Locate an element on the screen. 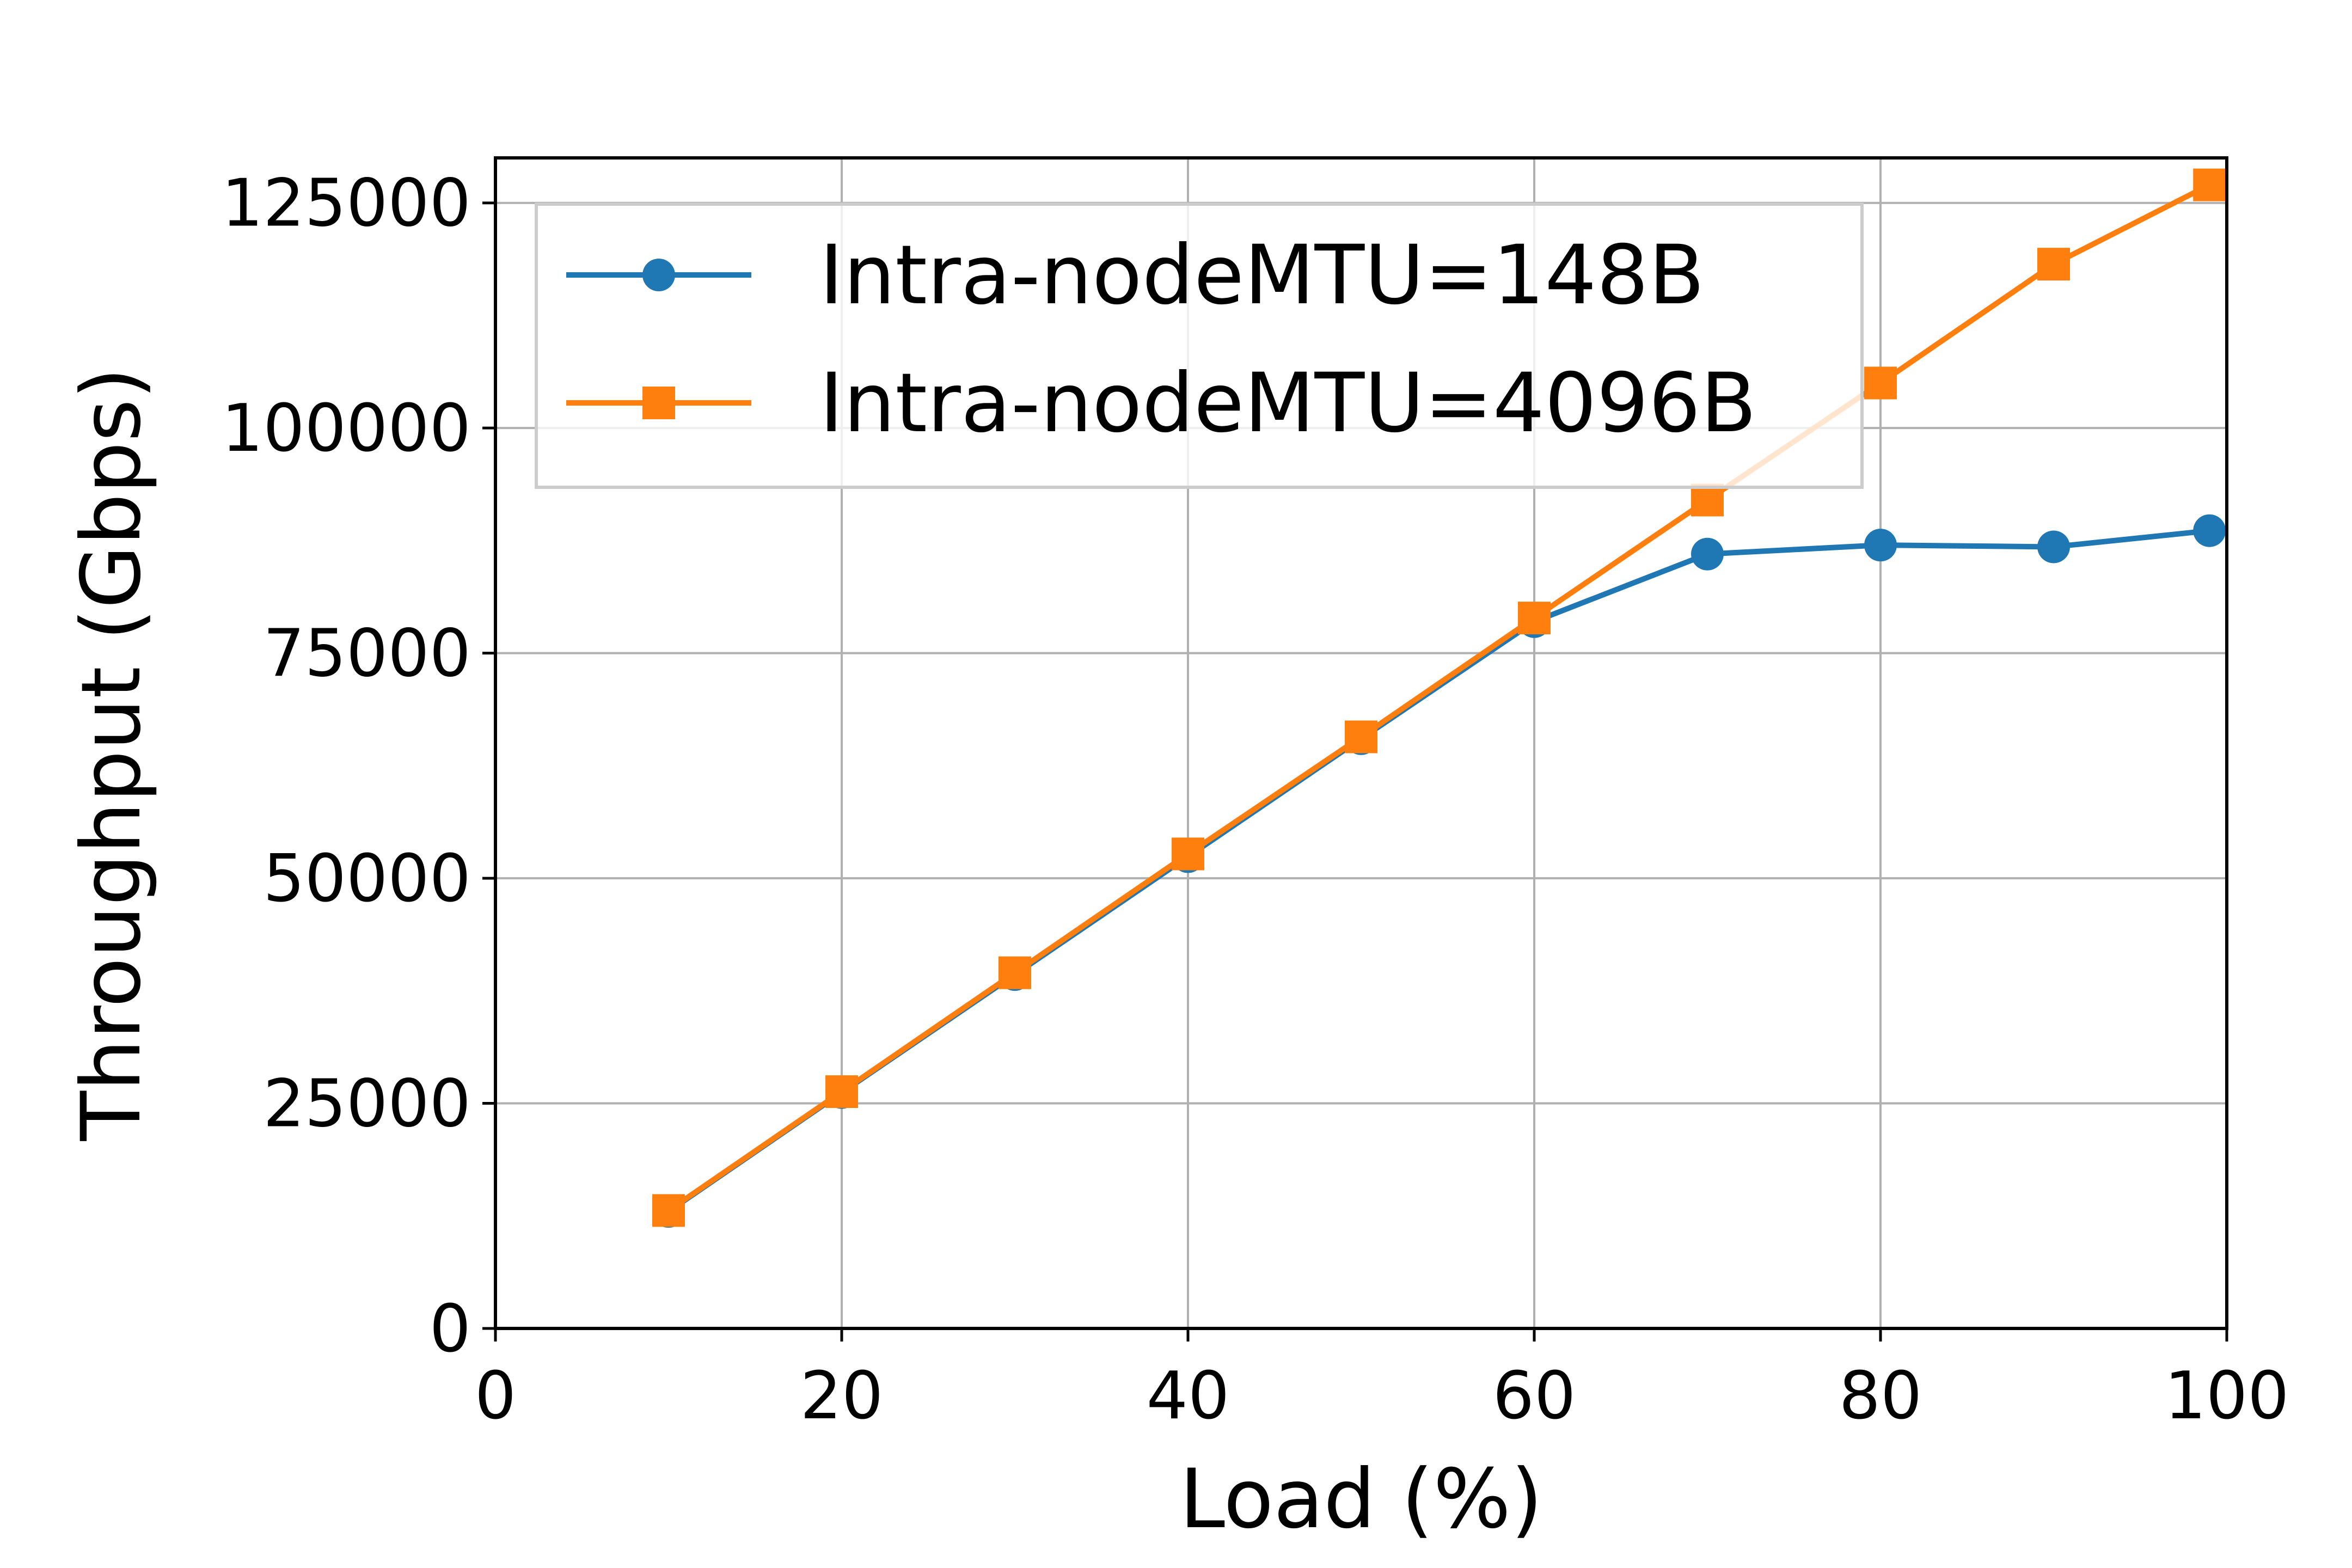 This screenshot has height=1568, width=2352. legend-box is located at coordinates (1199, 346).